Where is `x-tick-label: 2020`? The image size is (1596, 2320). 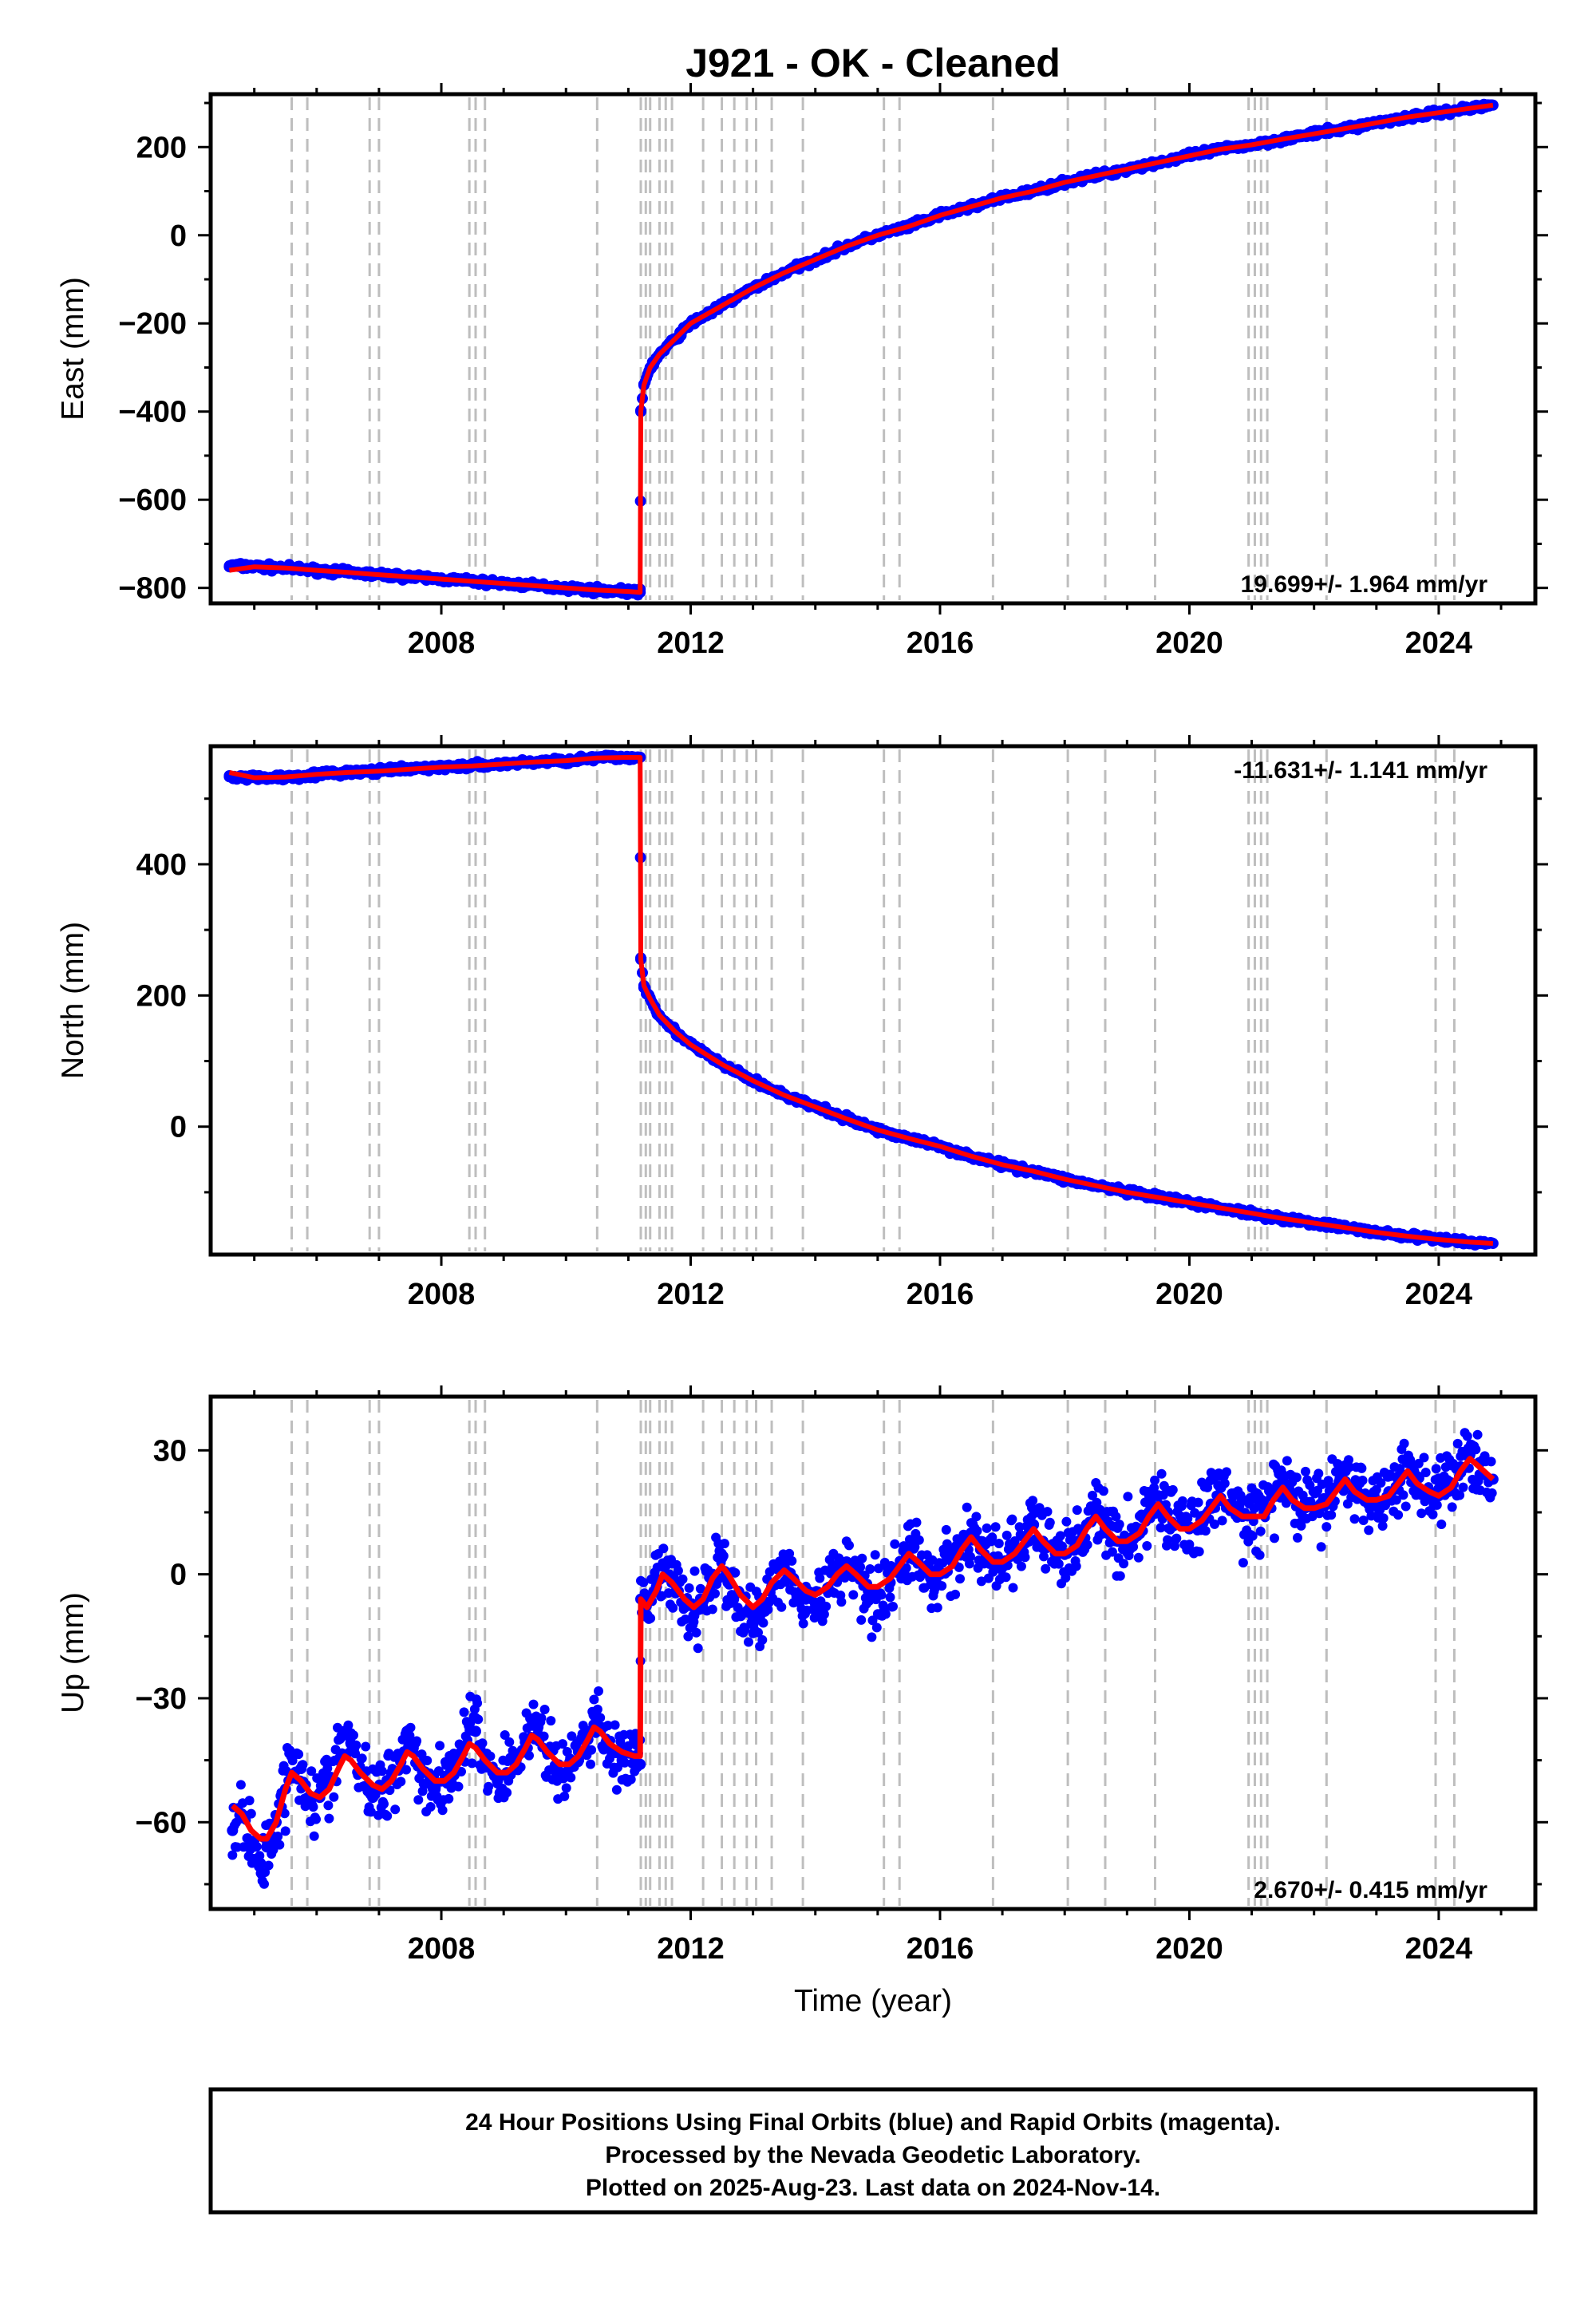
x-tick-label: 2020 is located at coordinates (1189, 1949).